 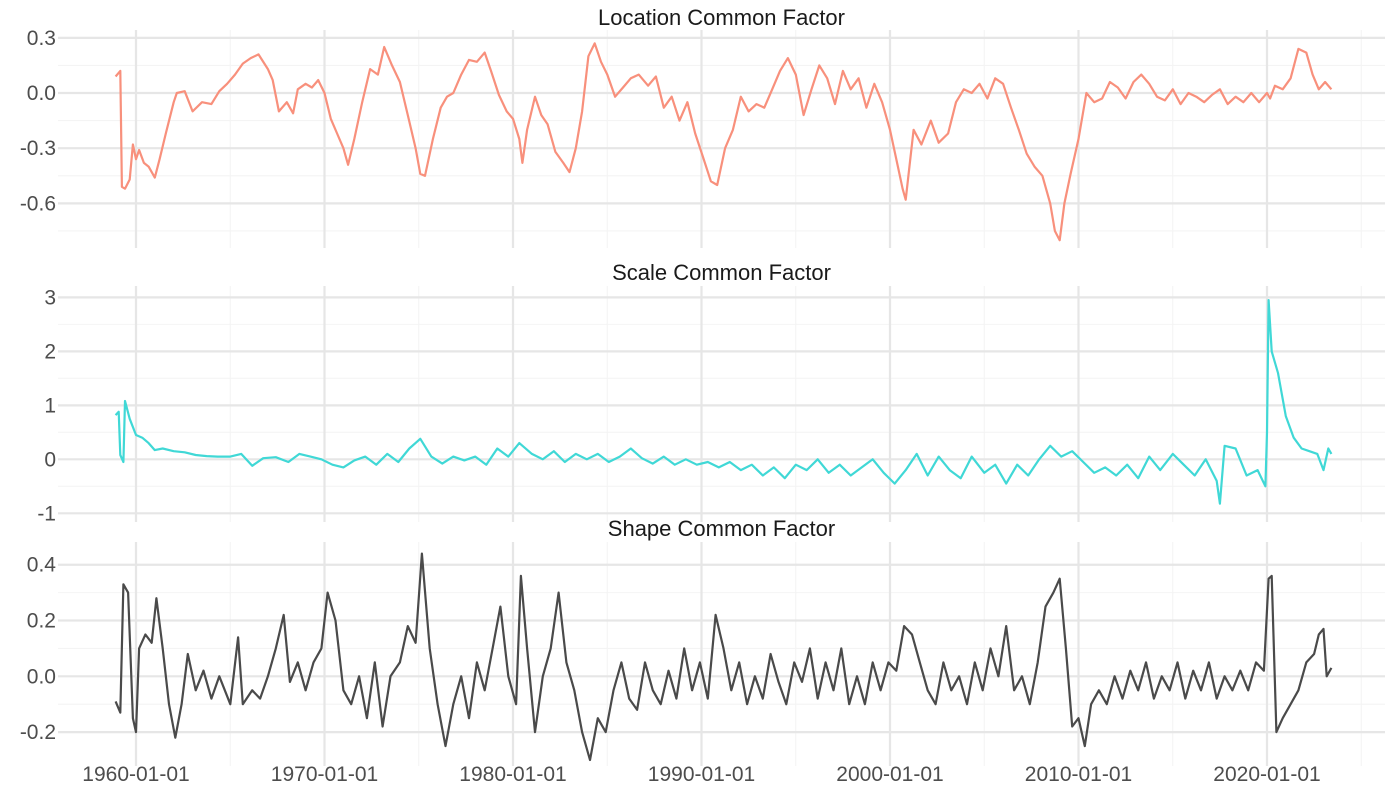 What do you see at coordinates (721, 528) in the screenshot?
I see `panel-title: Shape Common Factor` at bounding box center [721, 528].